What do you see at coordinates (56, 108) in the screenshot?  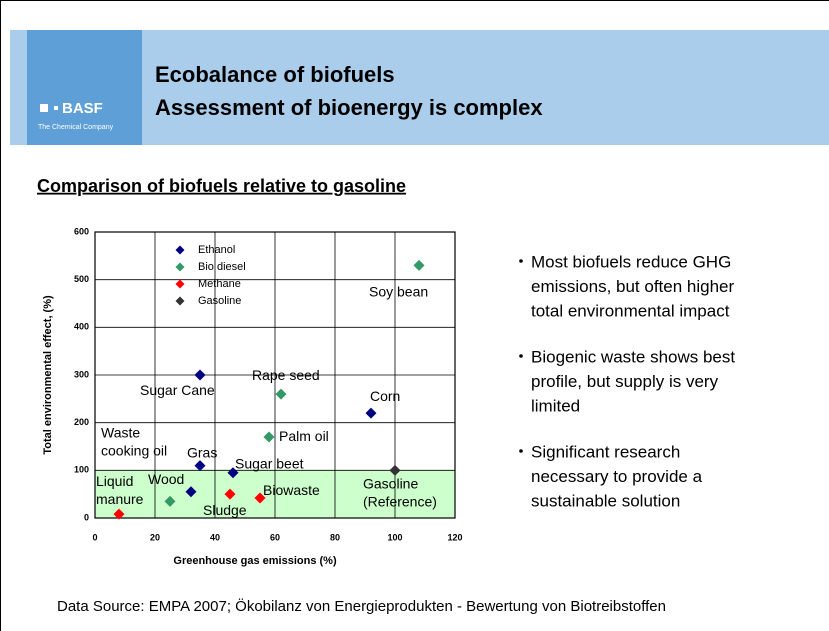 I see `logo-dot` at bounding box center [56, 108].